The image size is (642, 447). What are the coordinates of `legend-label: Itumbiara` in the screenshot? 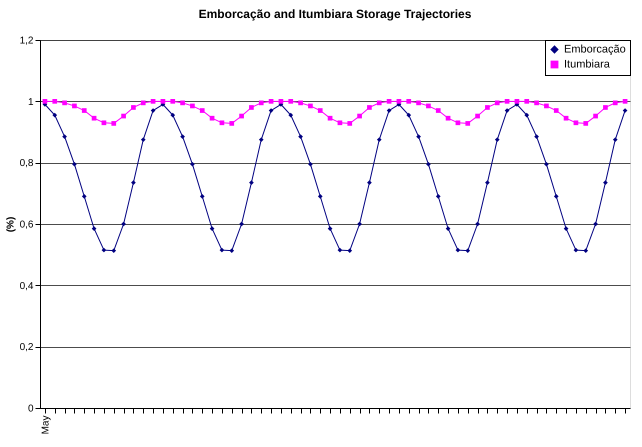 It's located at (587, 64).